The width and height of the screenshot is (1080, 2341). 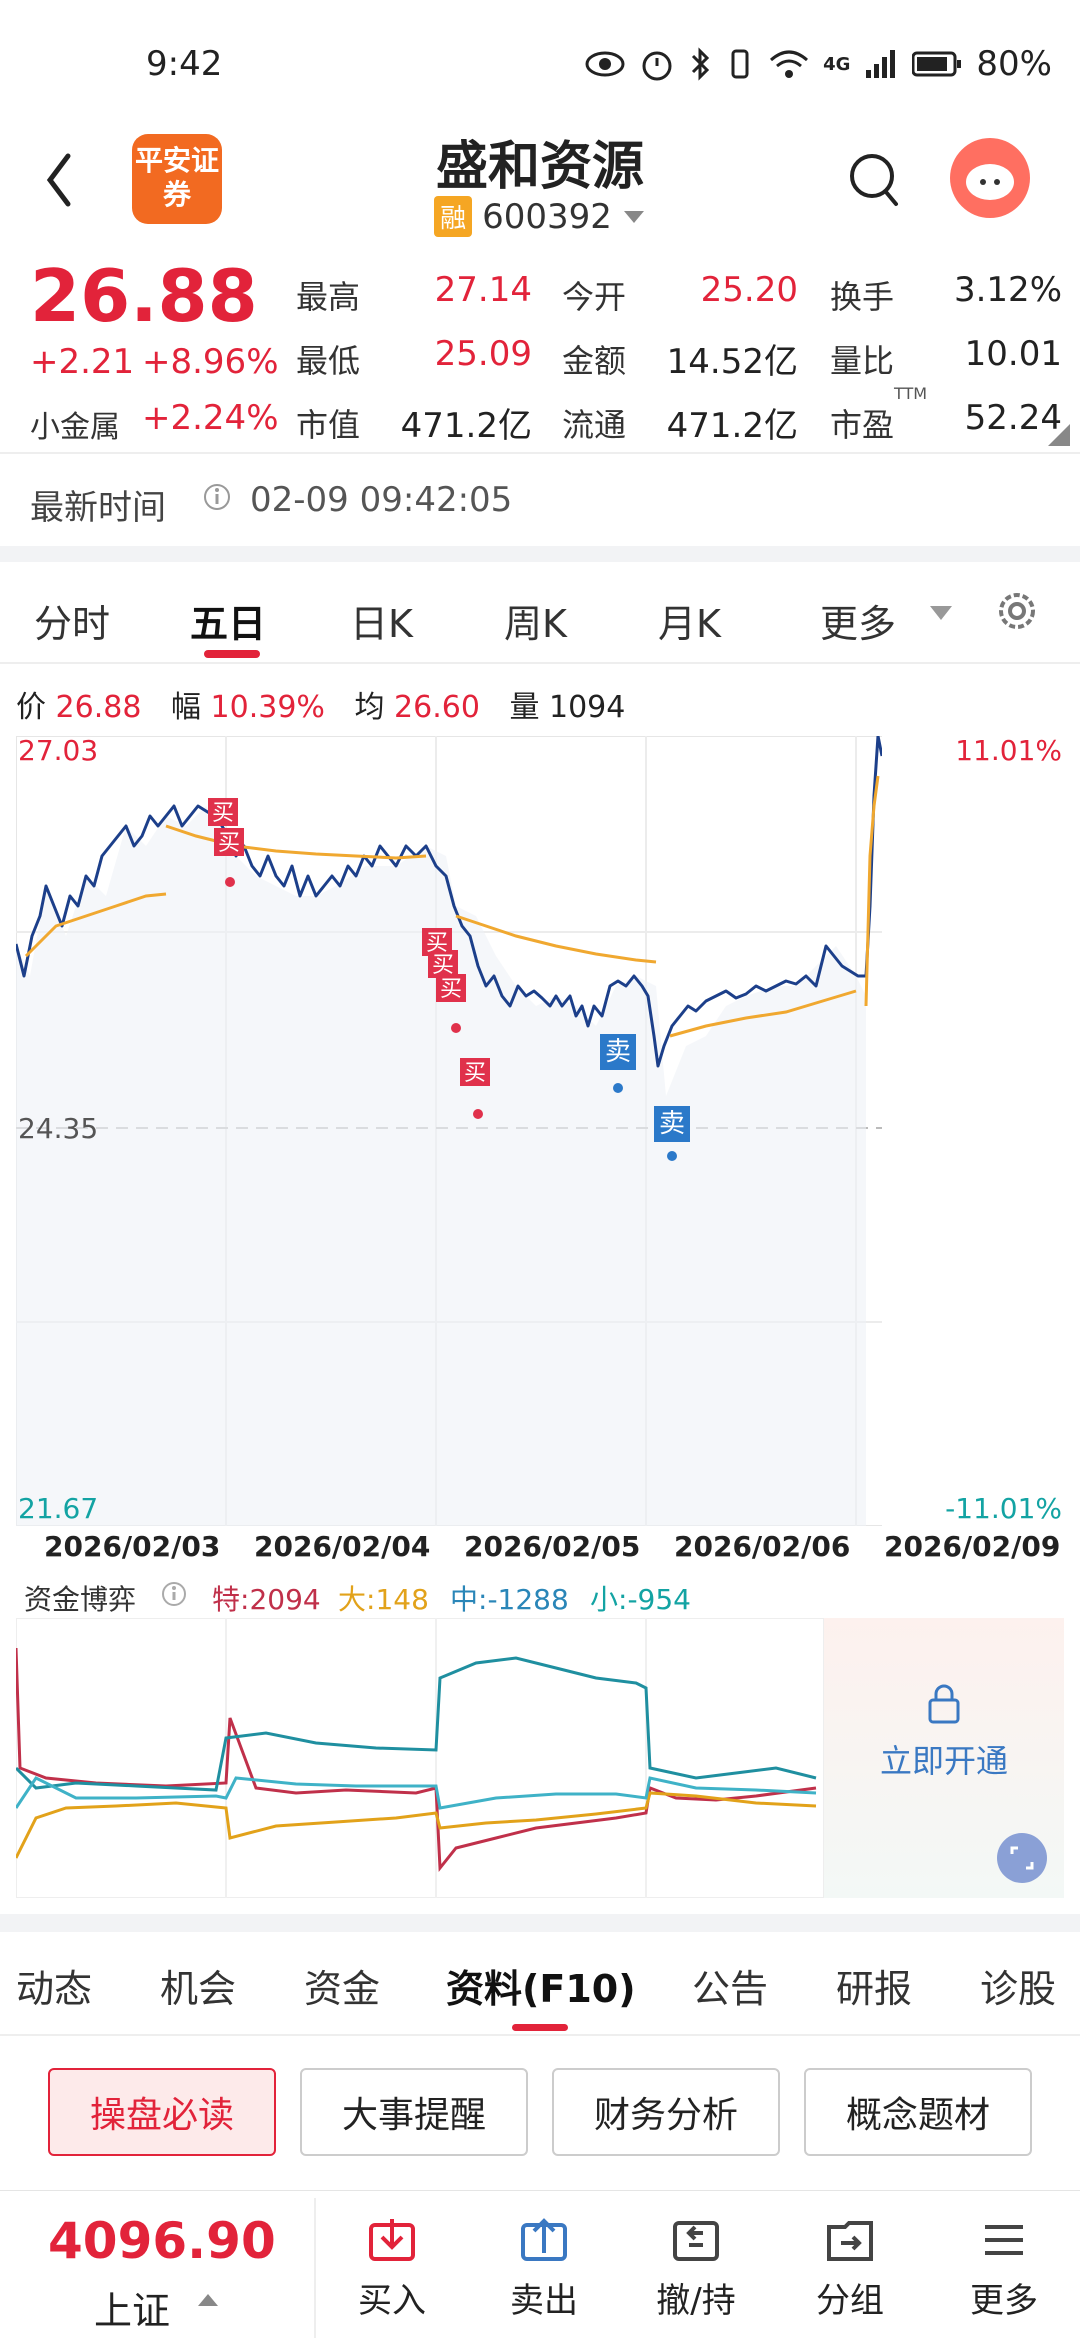 What do you see at coordinates (31, 707) in the screenshot?
I see `price-label: 价` at bounding box center [31, 707].